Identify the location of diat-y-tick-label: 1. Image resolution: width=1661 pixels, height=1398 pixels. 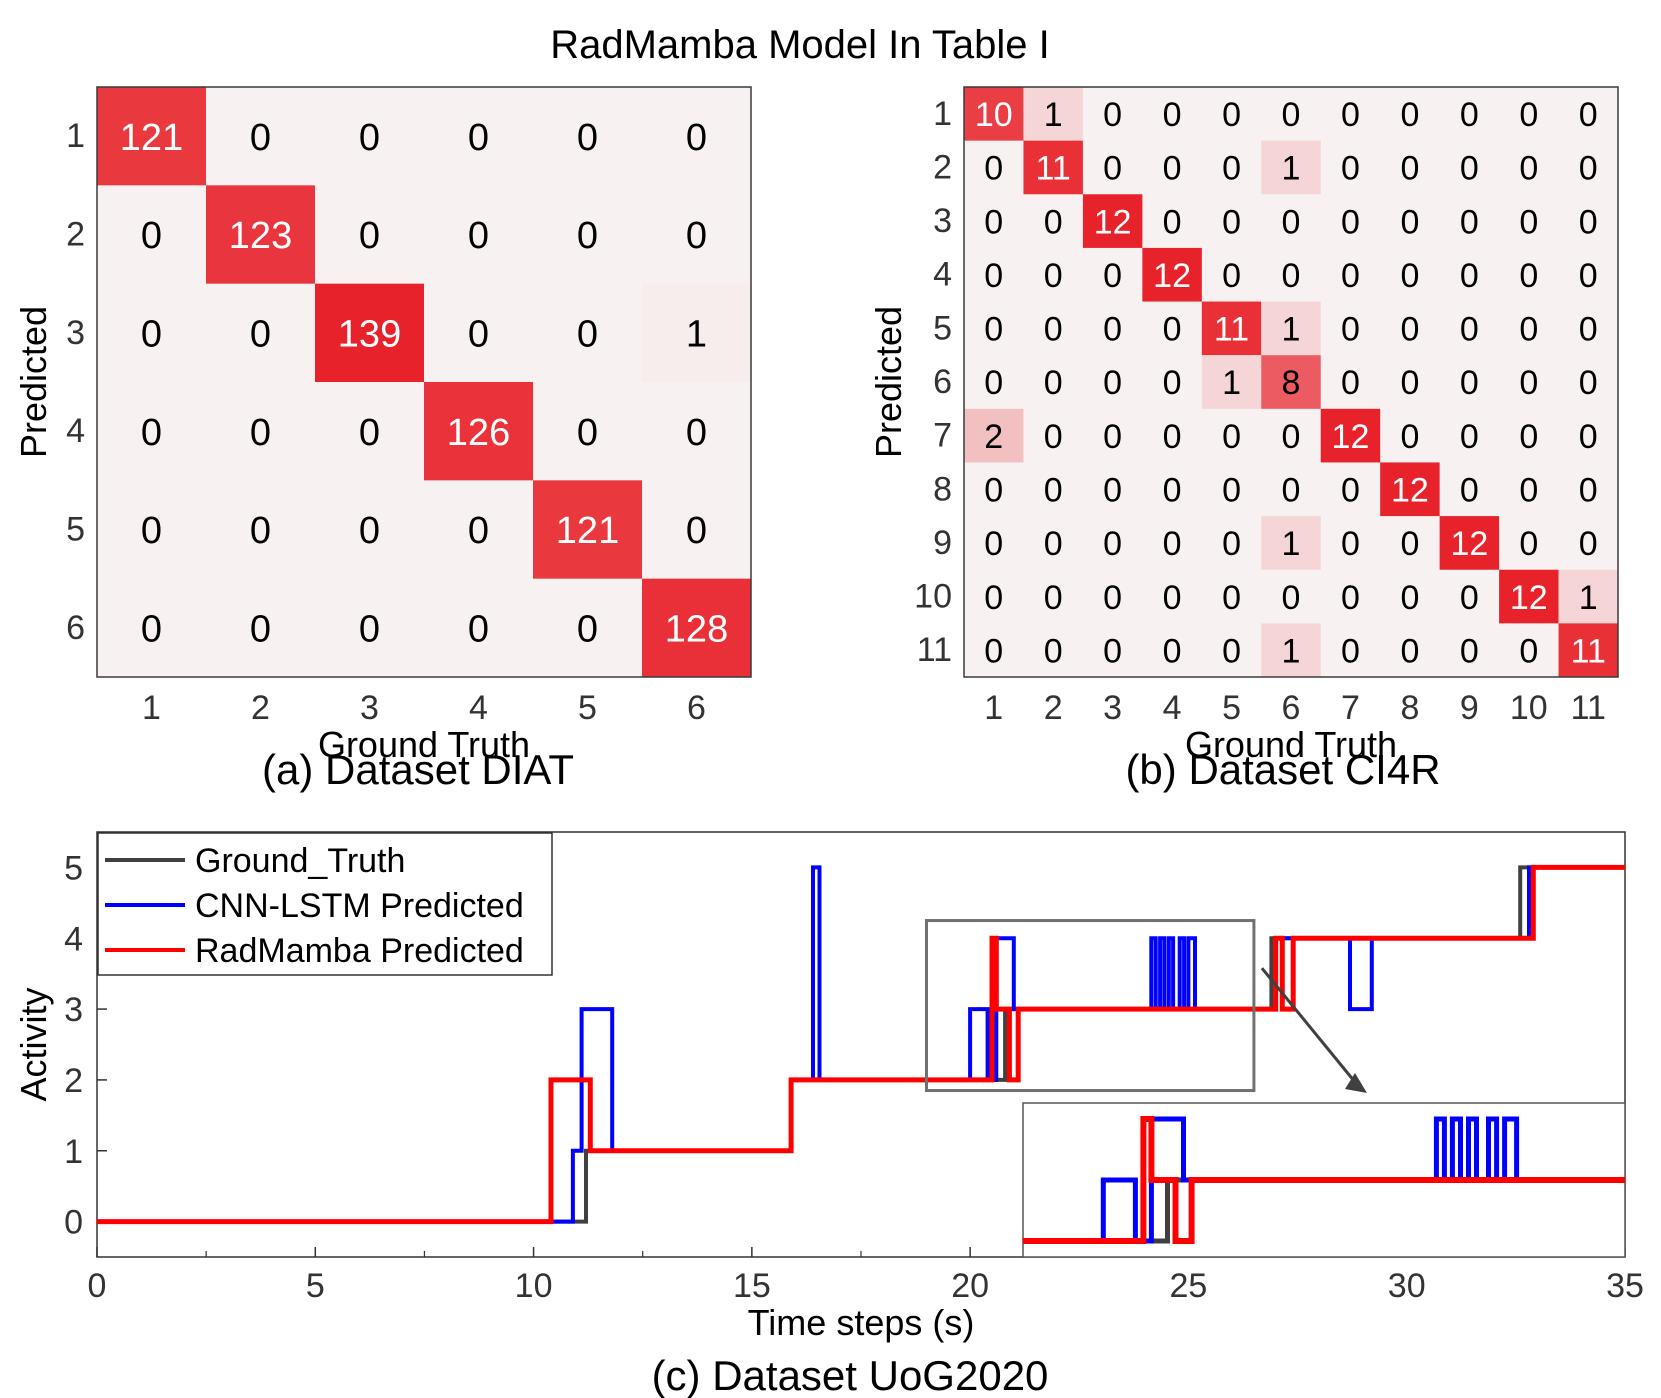
(75, 136).